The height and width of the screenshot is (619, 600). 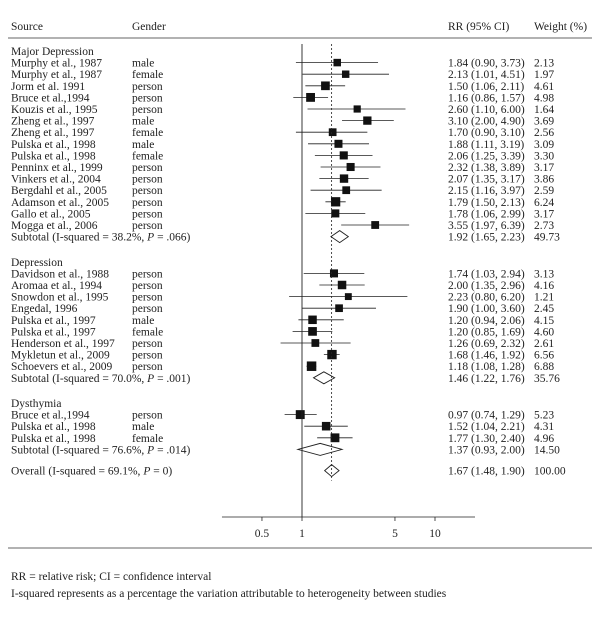 I want to click on study-source-2: Murphy et al., 1987, so click(x=56, y=75).